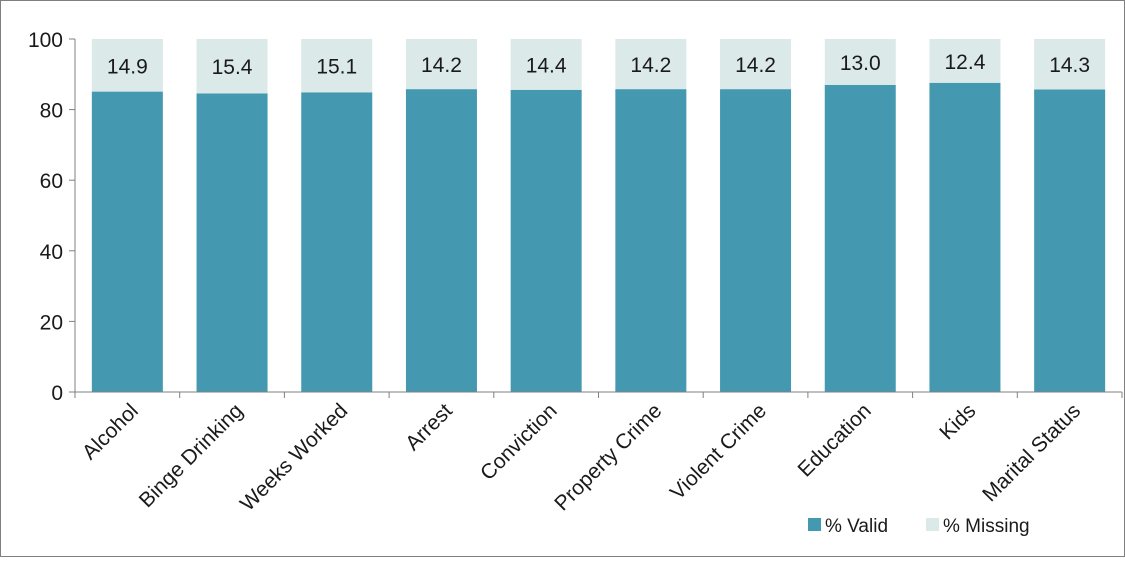 The height and width of the screenshot is (562, 1125). What do you see at coordinates (51, 111) in the screenshot?
I see `y-tick-label: 80` at bounding box center [51, 111].